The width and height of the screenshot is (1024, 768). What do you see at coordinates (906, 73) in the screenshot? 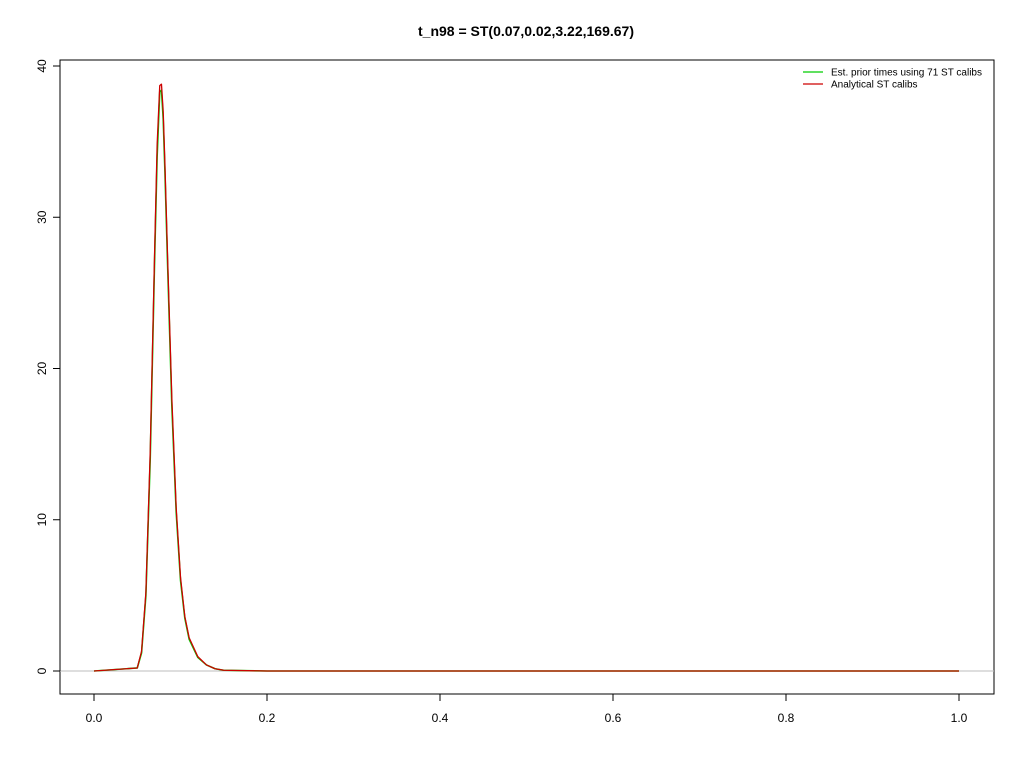
I see `legend-label: Est. prior times using 71 ST calibs` at bounding box center [906, 73].